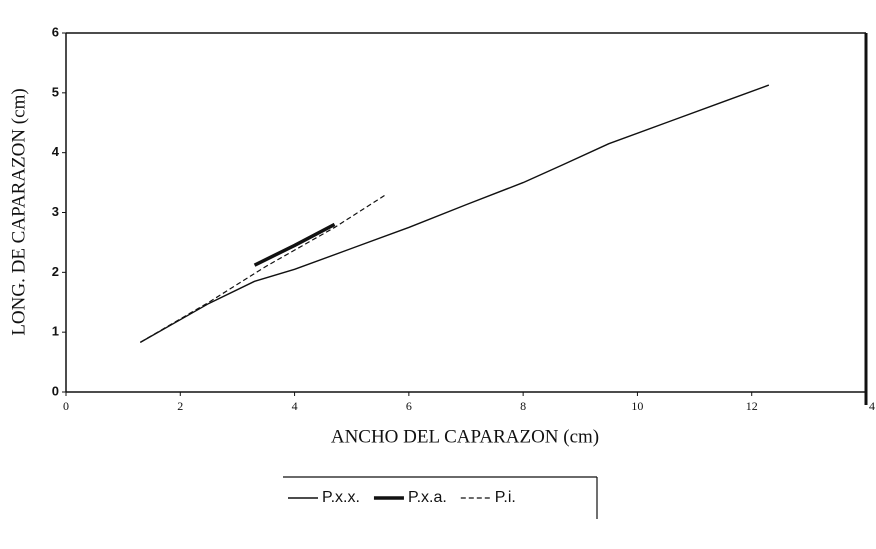  I want to click on y-tick-label: 1, so click(55, 331).